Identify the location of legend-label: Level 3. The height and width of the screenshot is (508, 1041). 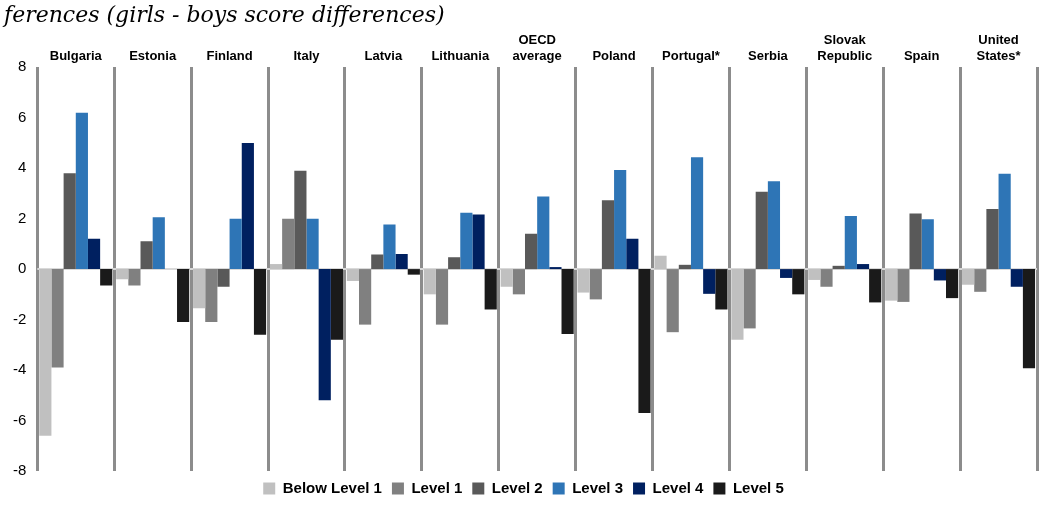
(598, 487).